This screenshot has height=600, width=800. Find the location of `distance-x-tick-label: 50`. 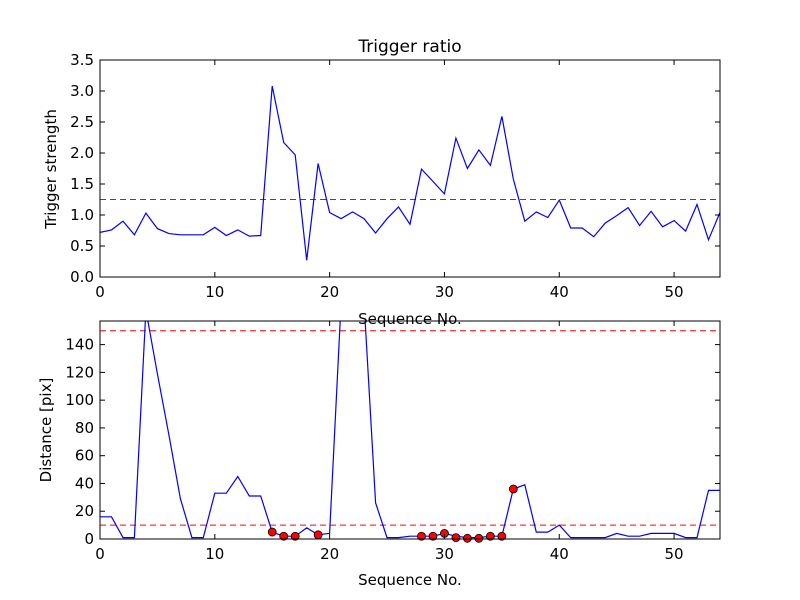

distance-x-tick-label: 50 is located at coordinates (674, 554).